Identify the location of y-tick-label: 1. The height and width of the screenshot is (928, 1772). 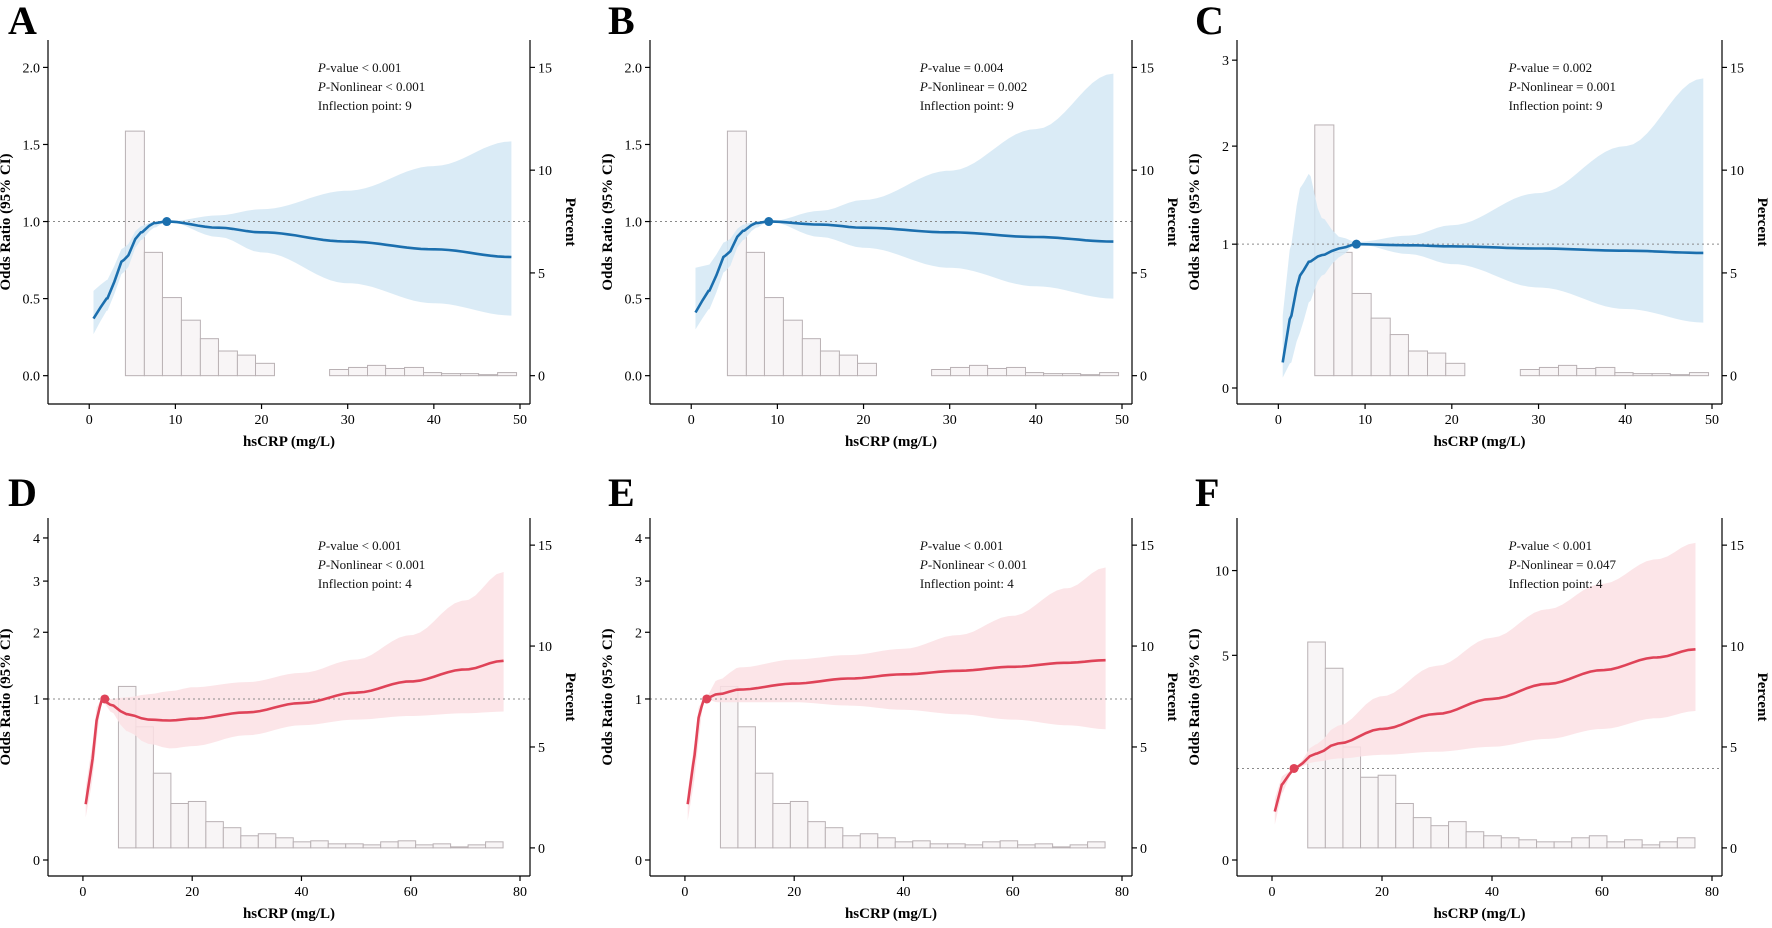
(1225, 245).